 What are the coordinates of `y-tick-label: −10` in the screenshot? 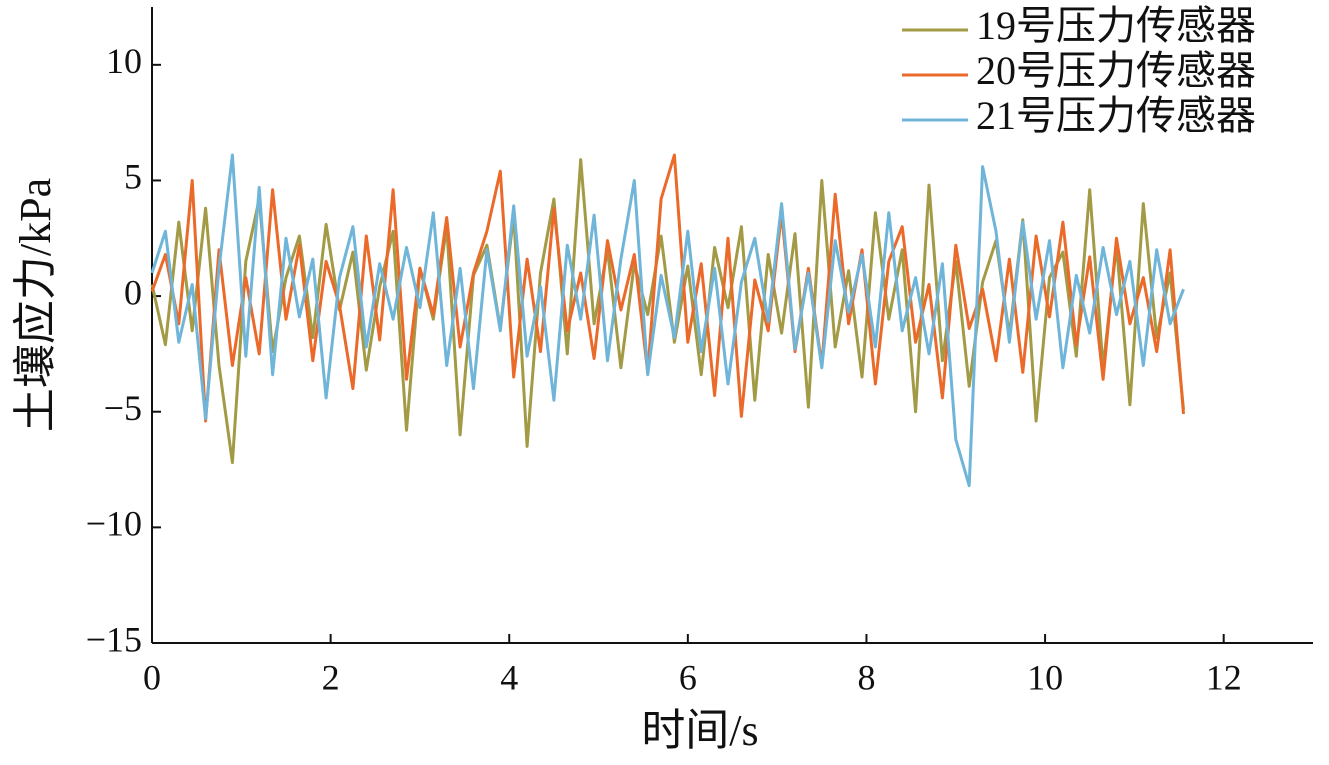 It's located at (114, 524).